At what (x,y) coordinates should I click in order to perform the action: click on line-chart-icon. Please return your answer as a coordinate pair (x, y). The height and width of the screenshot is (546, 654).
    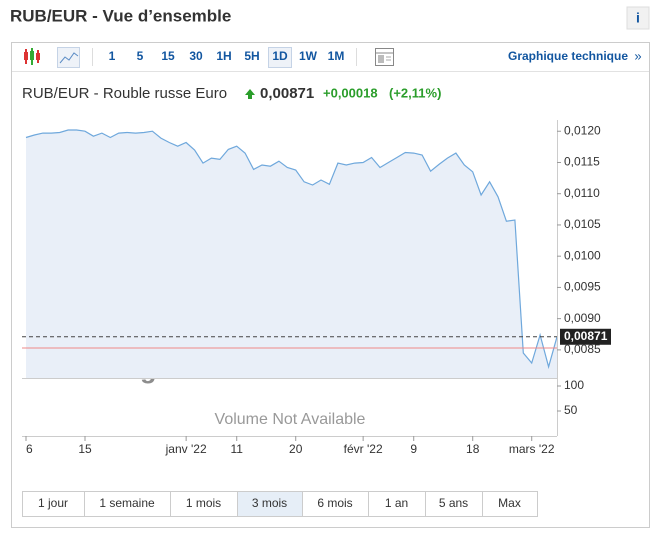
    Looking at the image, I should click on (69, 58).